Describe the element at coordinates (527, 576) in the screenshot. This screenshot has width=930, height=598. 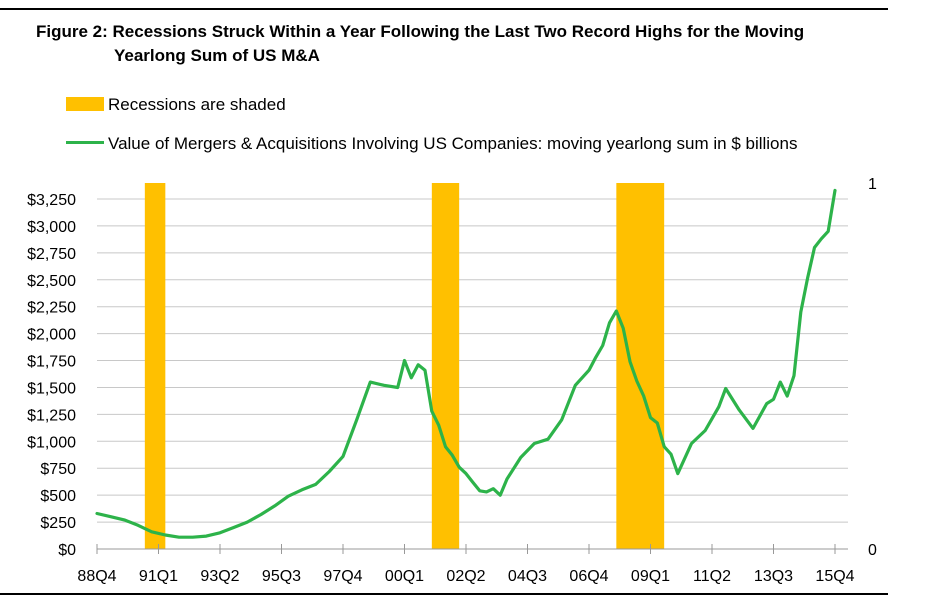
I see `x-tick-label: 04Q3` at that location.